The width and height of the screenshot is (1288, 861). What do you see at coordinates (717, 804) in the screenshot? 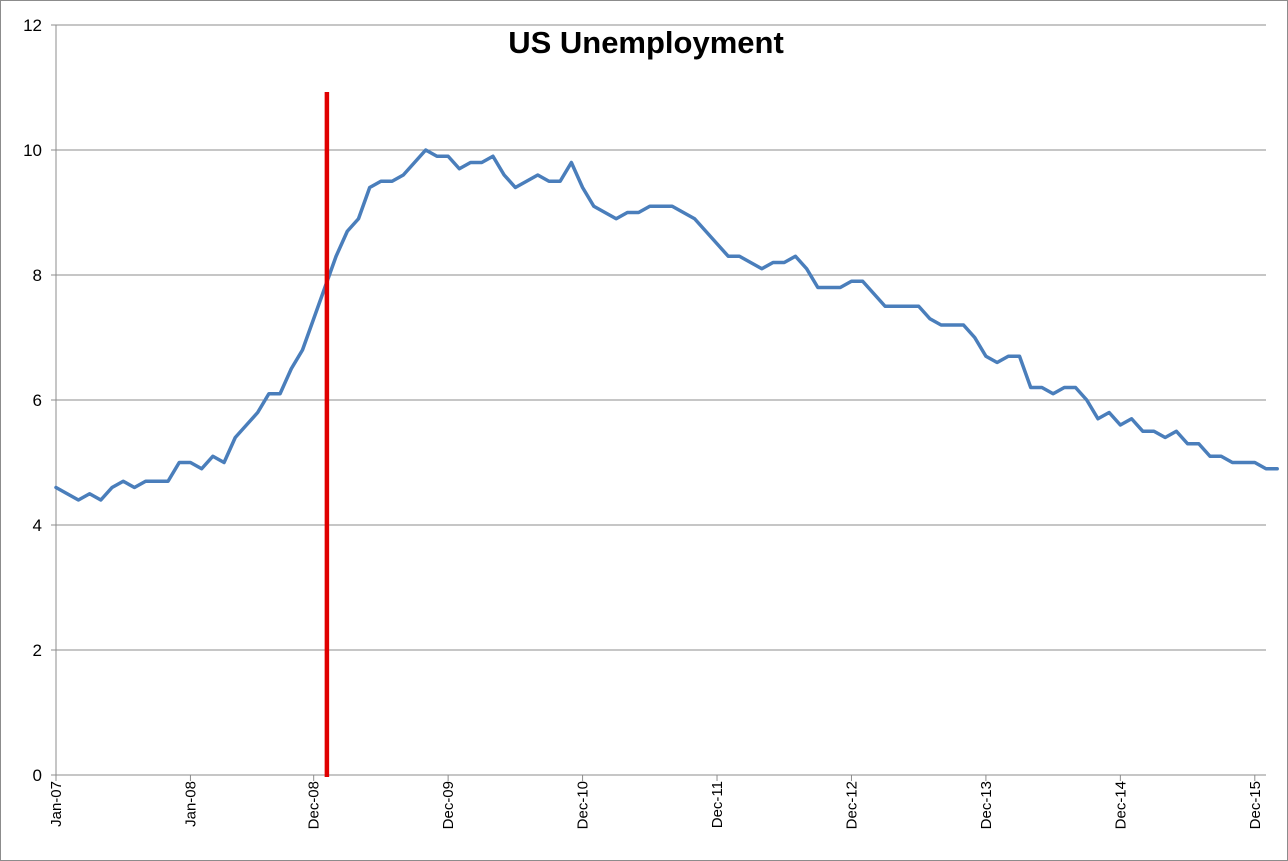
I see `x-tick-label: Dec-11` at bounding box center [717, 804].